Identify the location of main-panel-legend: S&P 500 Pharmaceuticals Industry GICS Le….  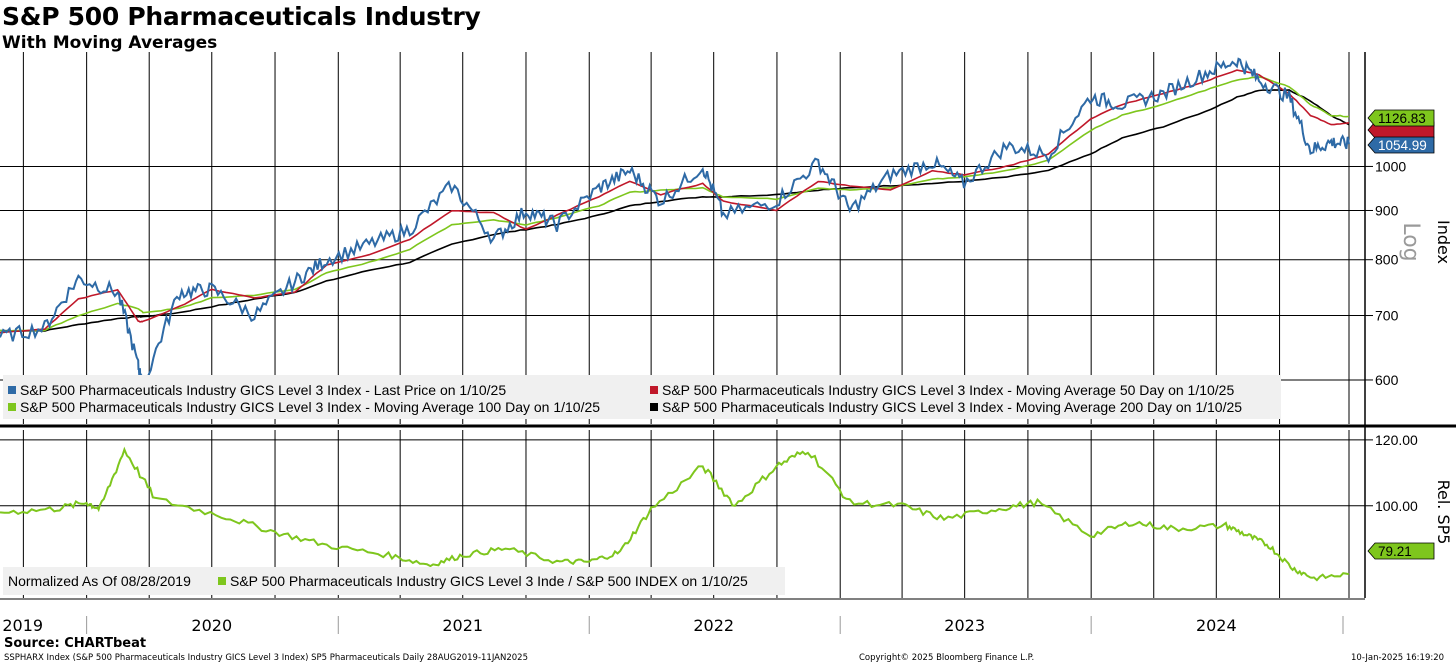
(642, 397).